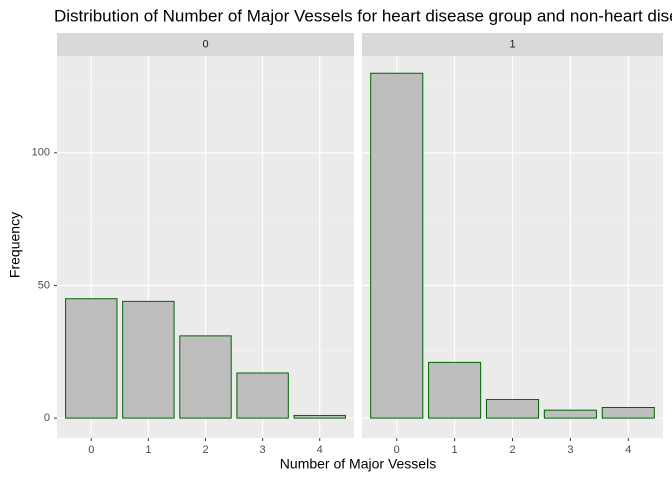 Image resolution: width=672 pixels, height=480 pixels. I want to click on y-tick-label: 50, so click(44, 285).